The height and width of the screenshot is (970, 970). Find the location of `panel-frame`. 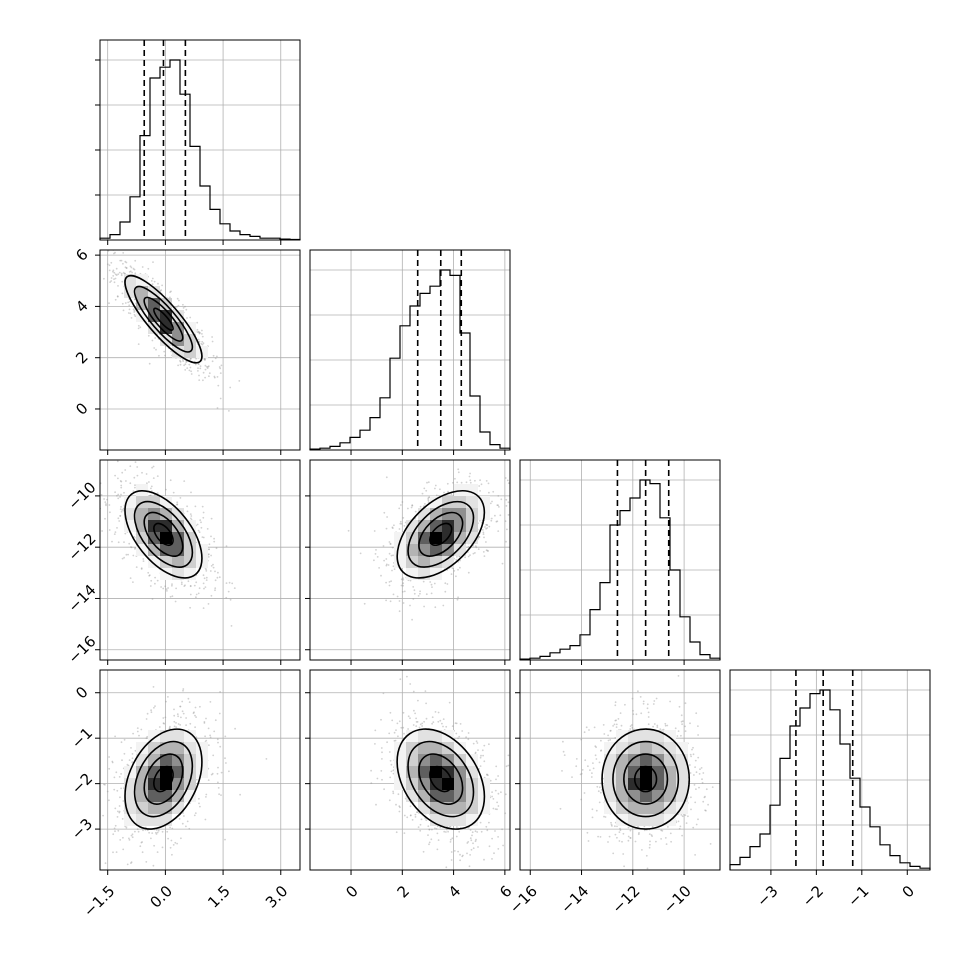

panel-frame is located at coordinates (410, 560).